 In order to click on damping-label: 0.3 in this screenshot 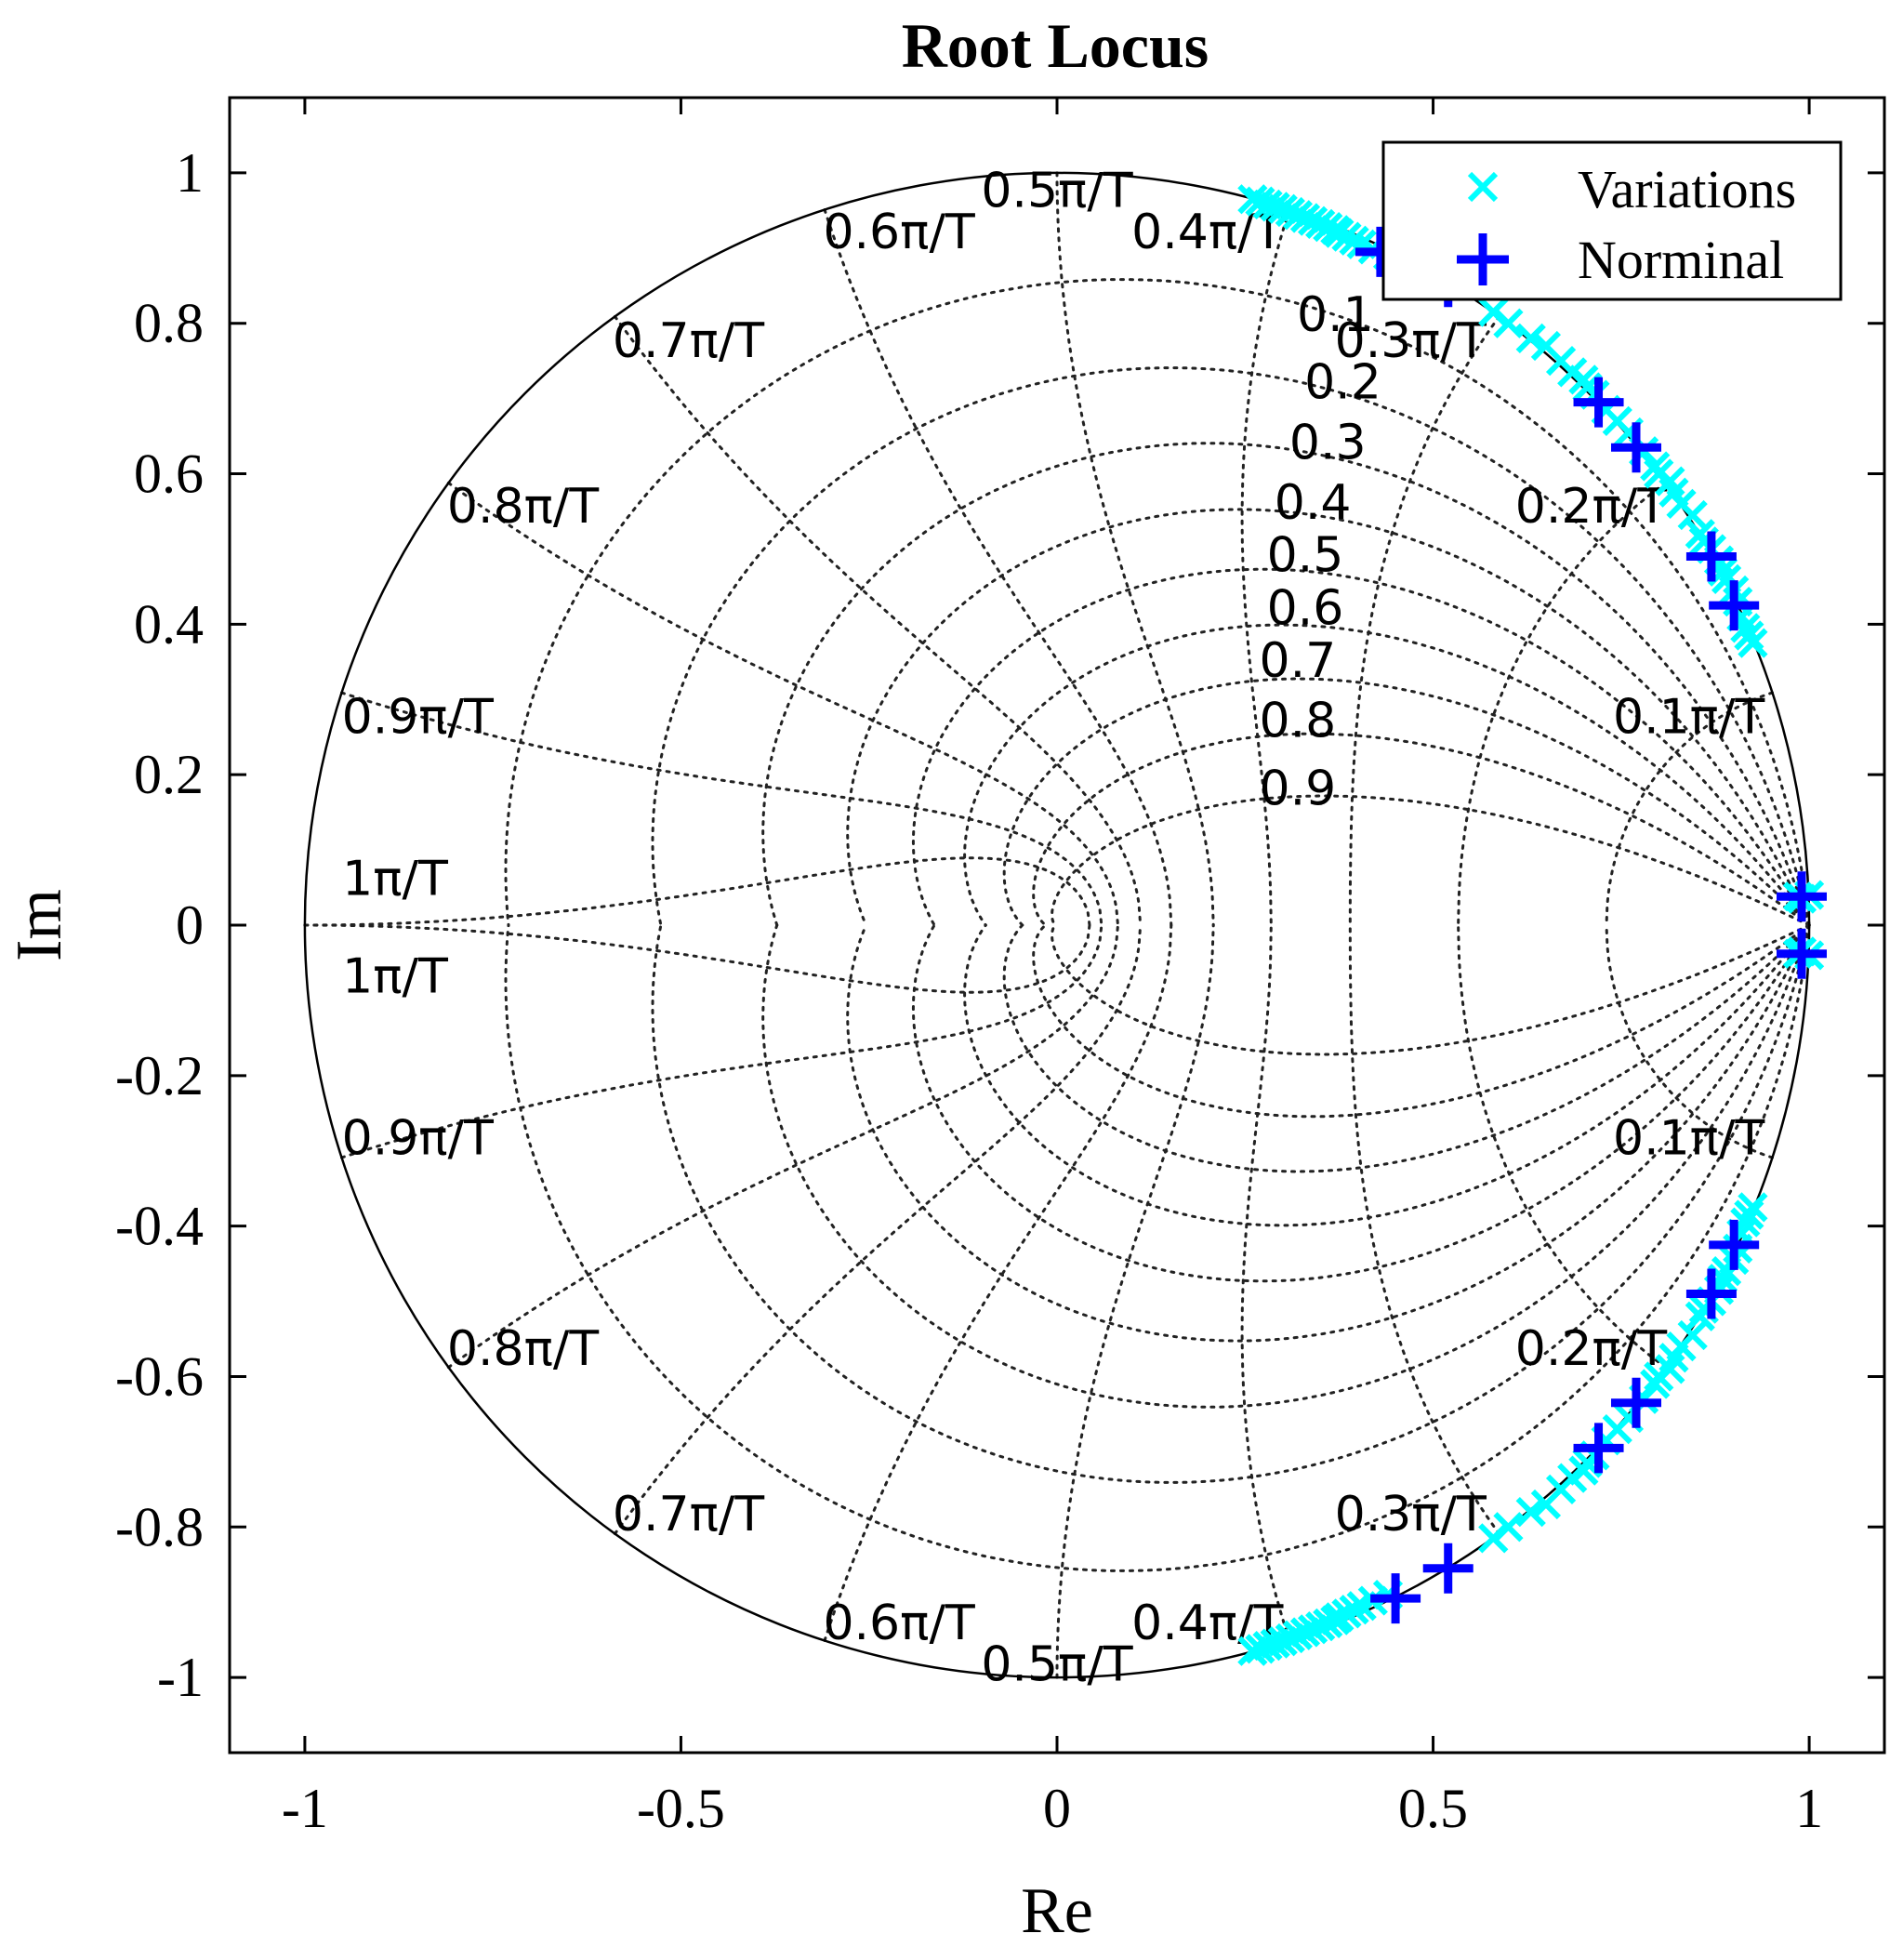, I will do `click(1328, 442)`.